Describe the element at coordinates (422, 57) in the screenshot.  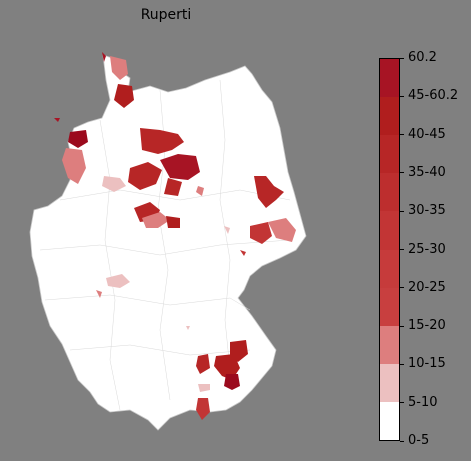
I see `colorbar-tick-label: 60.2` at that location.